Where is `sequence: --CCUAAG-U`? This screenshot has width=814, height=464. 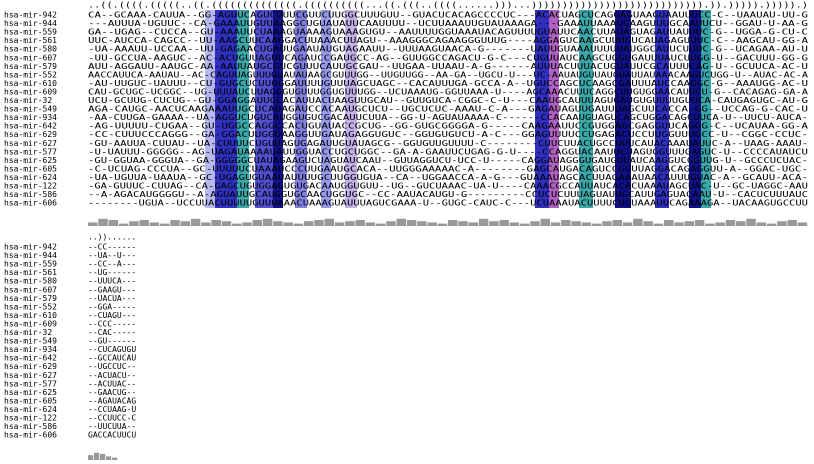 sequence: --CCUAAG-U is located at coordinates (112, 409).